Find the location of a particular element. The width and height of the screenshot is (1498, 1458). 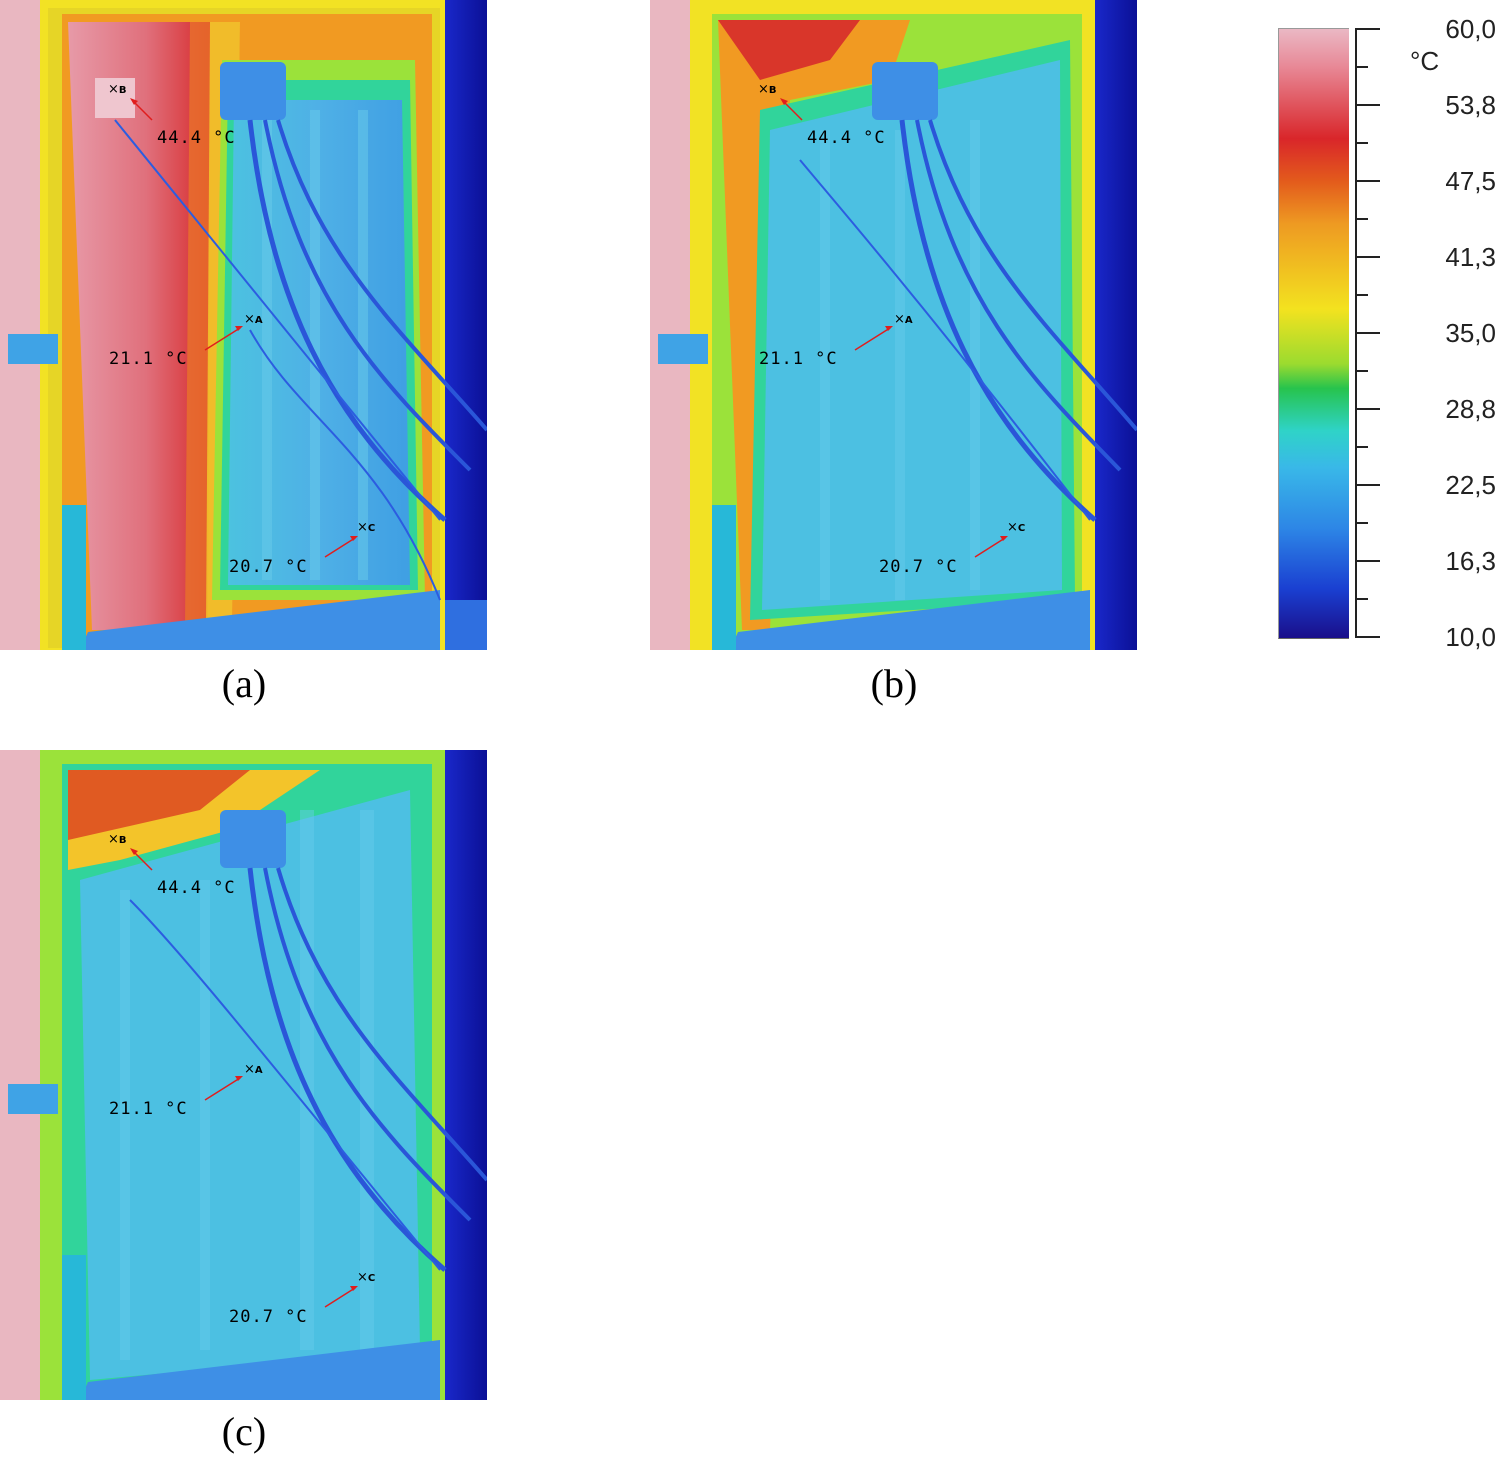

thermal-image-c: ×B ×A ×C 44.4 °C 21.1 °C 20.7 °C is located at coordinates (243, 1075).